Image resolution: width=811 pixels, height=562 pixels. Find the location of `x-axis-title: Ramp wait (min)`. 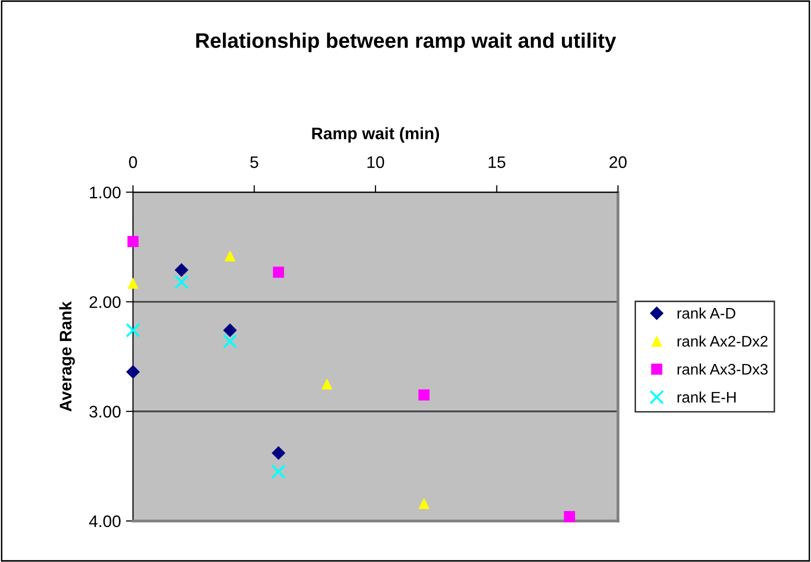

x-axis-title: Ramp wait (min) is located at coordinates (376, 135).